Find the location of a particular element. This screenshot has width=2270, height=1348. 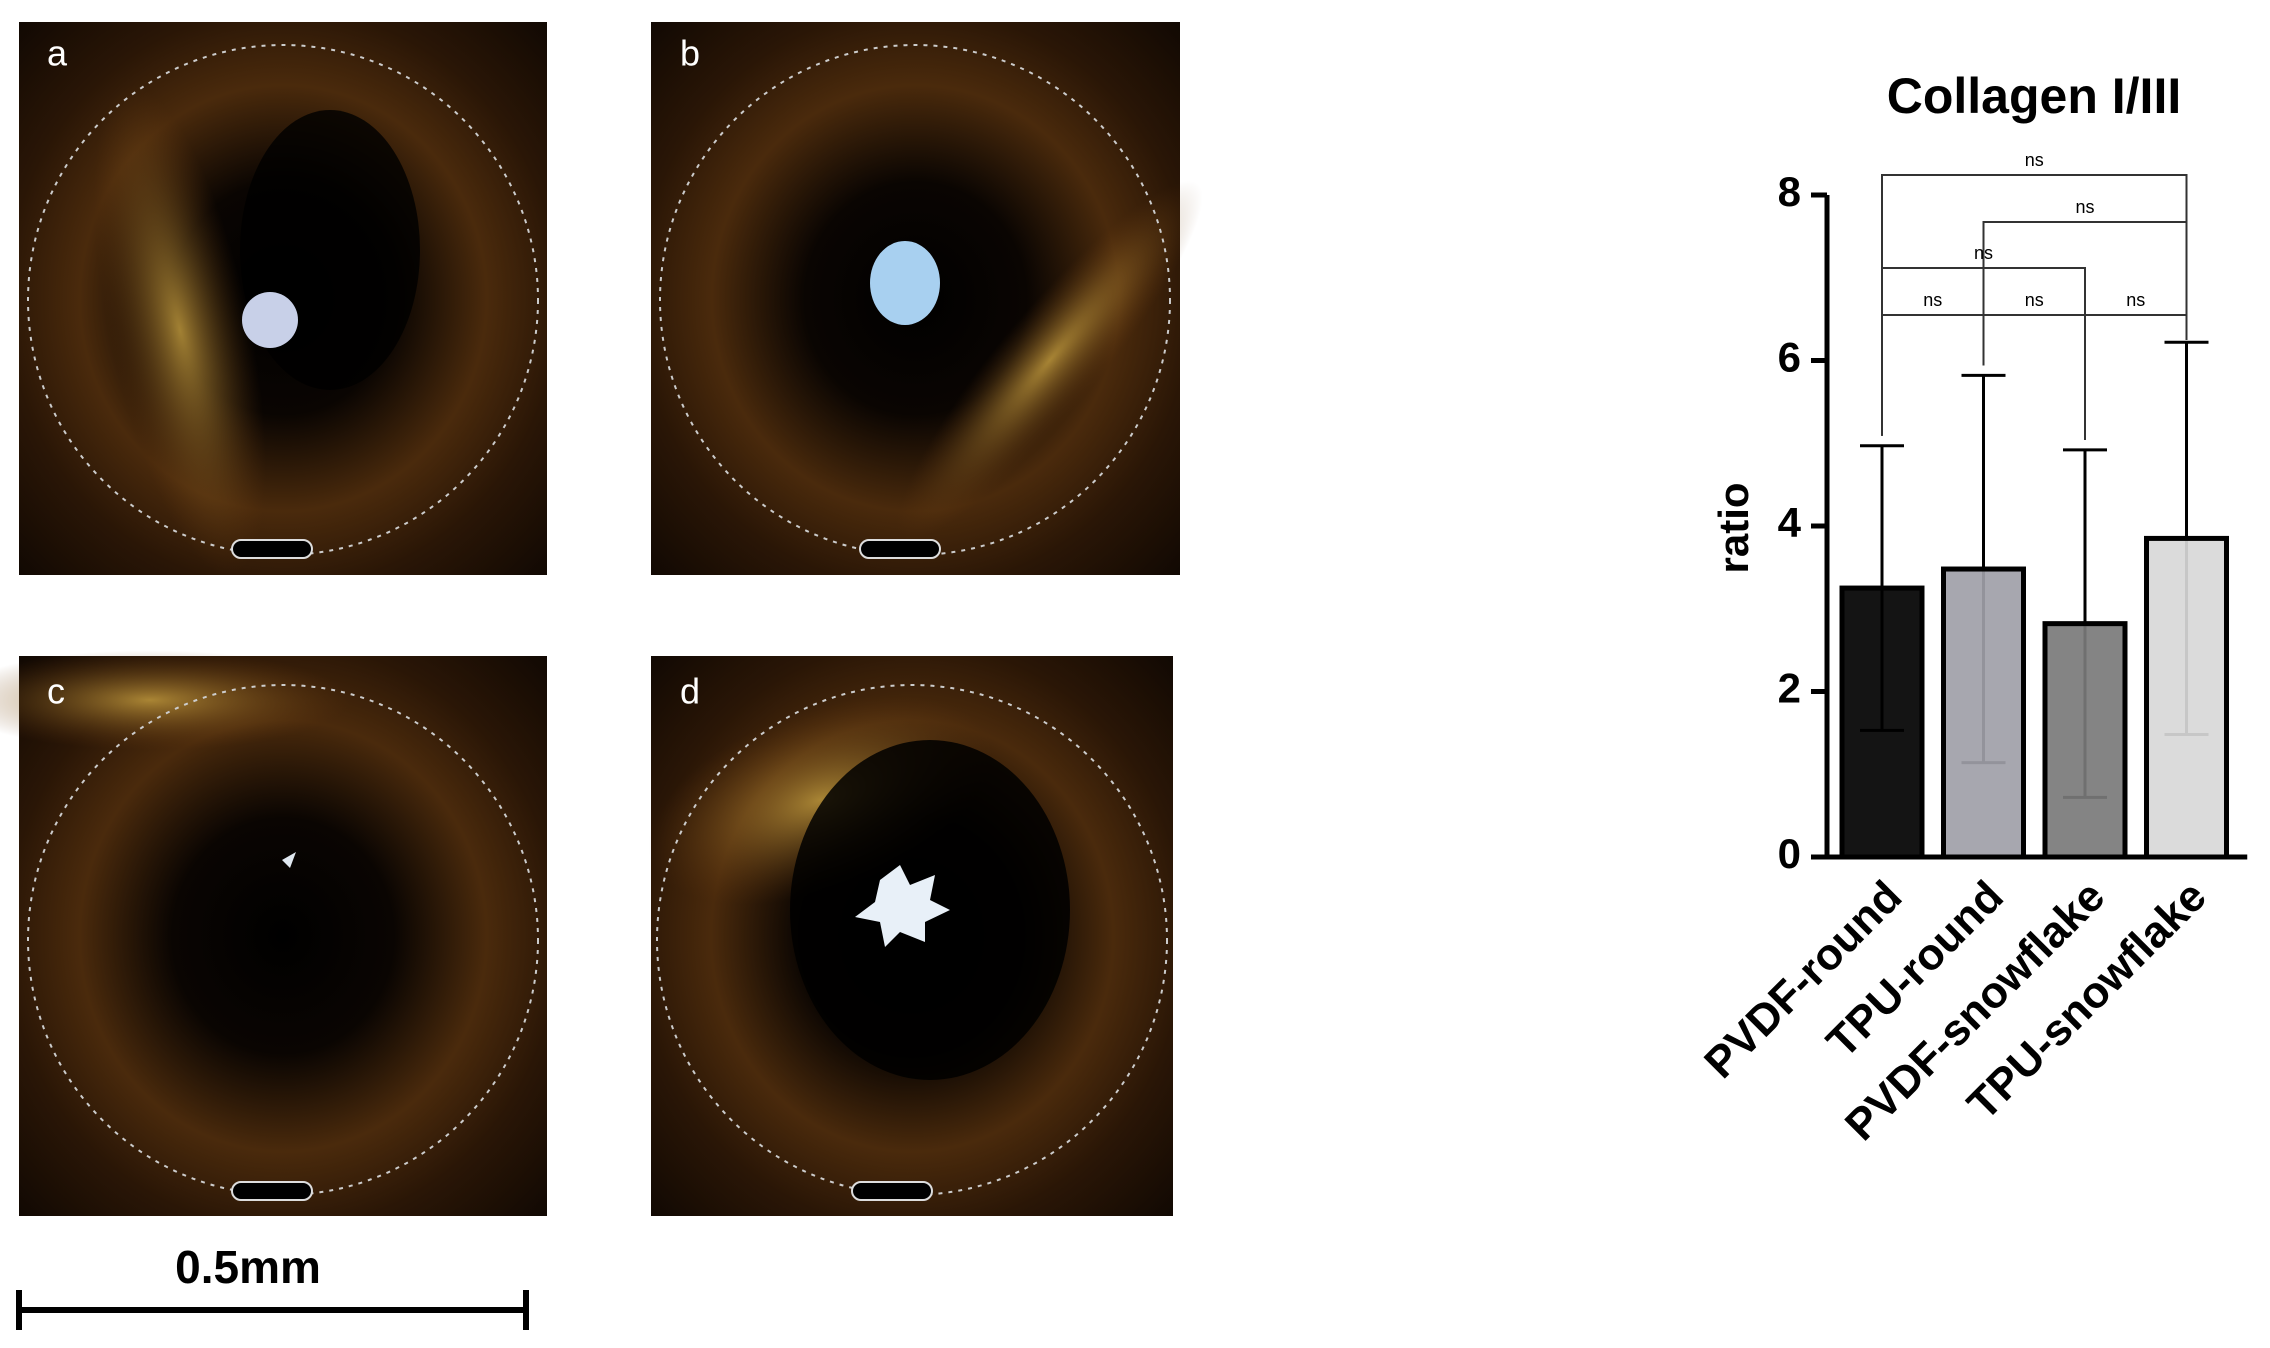

y-tick-label: 2 is located at coordinates (1789, 688).